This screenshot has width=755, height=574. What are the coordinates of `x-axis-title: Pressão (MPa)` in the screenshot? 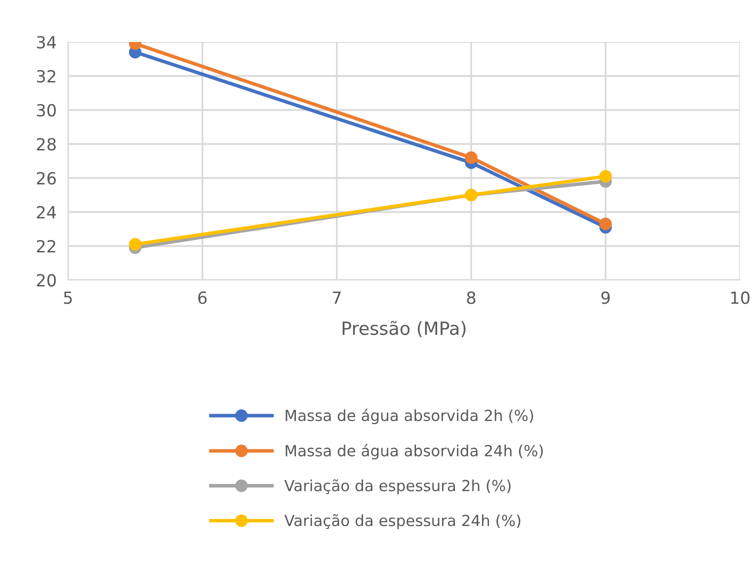 It's located at (404, 329).